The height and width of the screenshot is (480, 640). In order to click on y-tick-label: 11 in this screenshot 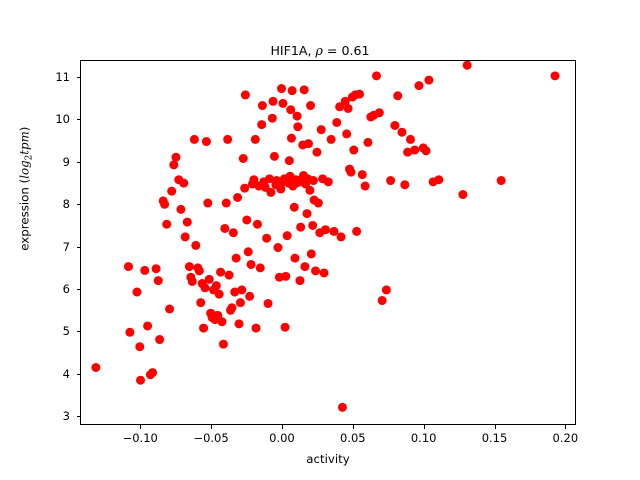, I will do `click(62, 76)`.